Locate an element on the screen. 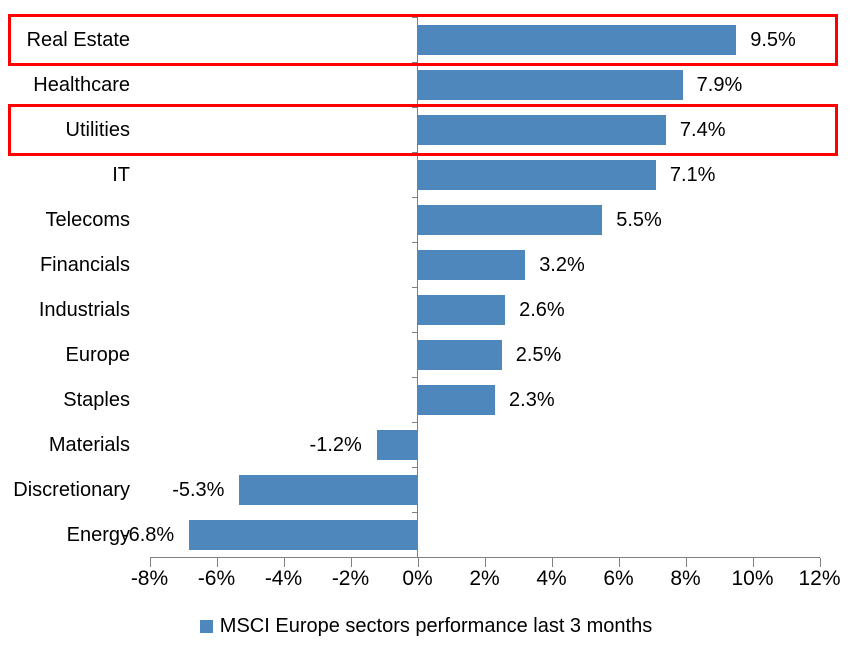 The height and width of the screenshot is (651, 852). category-label-europe: Europe is located at coordinates (98, 354).